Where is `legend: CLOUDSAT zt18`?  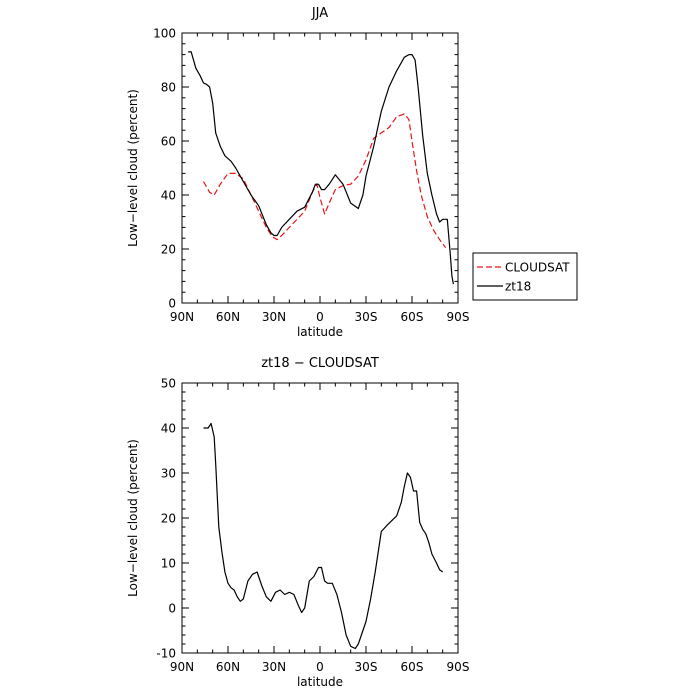 legend: CLOUDSAT zt18 is located at coordinates (525, 276).